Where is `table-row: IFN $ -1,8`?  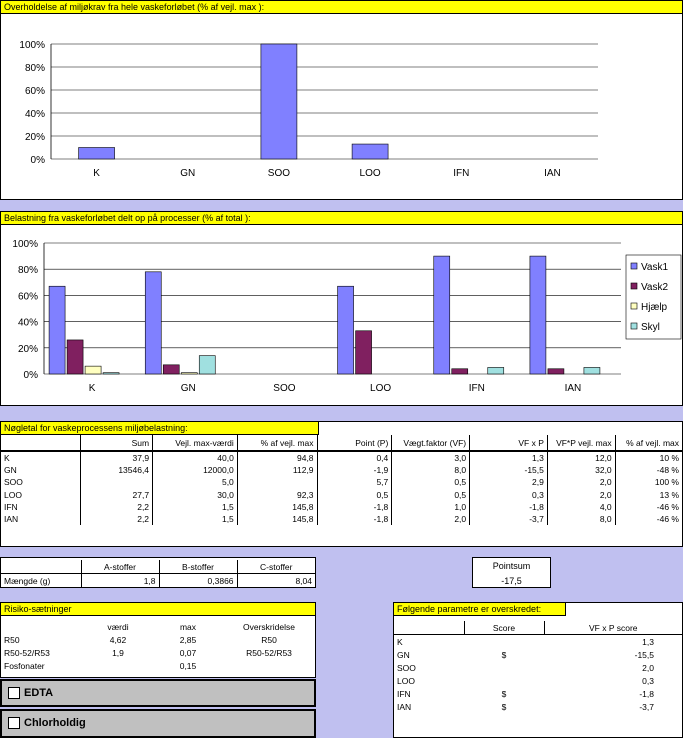
table-row: IFN $ -1,8 is located at coordinates (538, 693).